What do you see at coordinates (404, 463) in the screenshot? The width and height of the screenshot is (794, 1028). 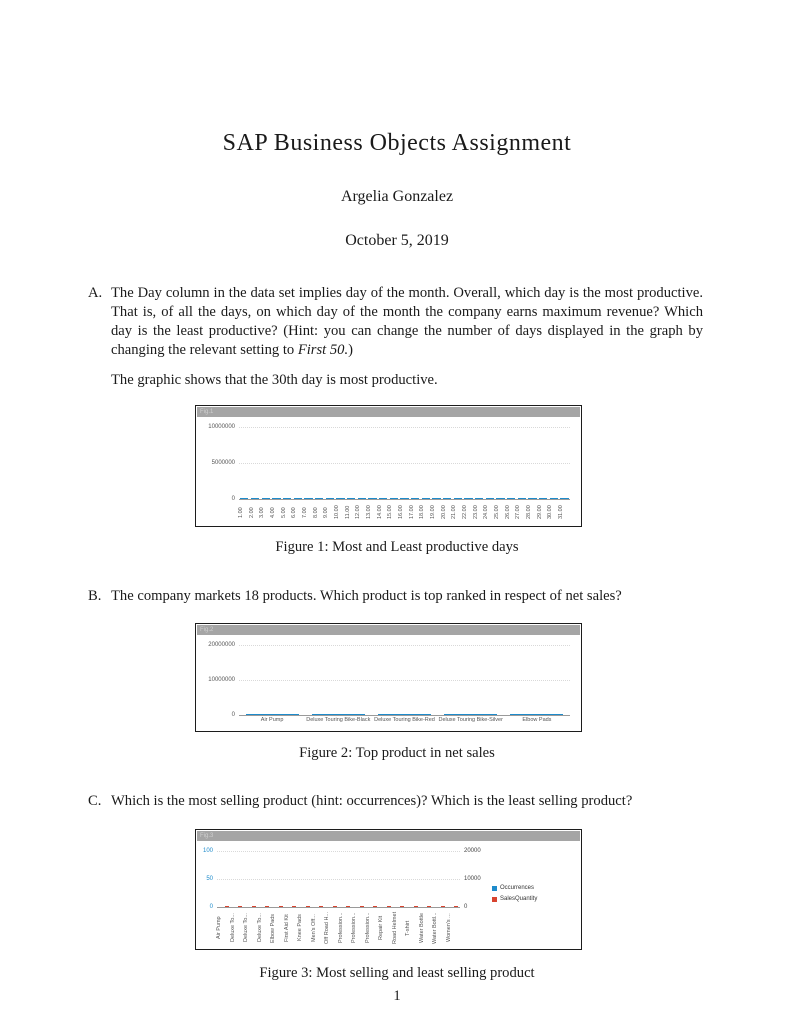 I see `figure1-bars` at bounding box center [404, 463].